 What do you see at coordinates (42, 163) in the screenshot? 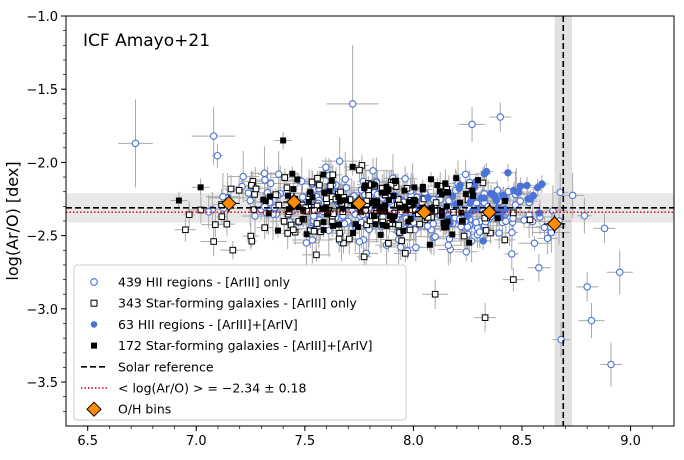
I see `y-tick-label: −2.0` at bounding box center [42, 163].